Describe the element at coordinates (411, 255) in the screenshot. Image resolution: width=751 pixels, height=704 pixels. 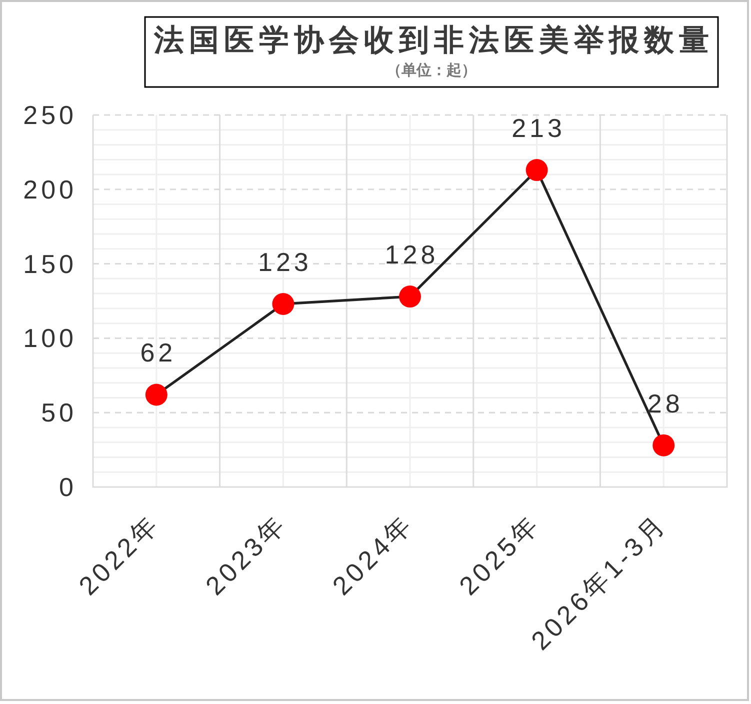
I see `data-label: 128` at that location.